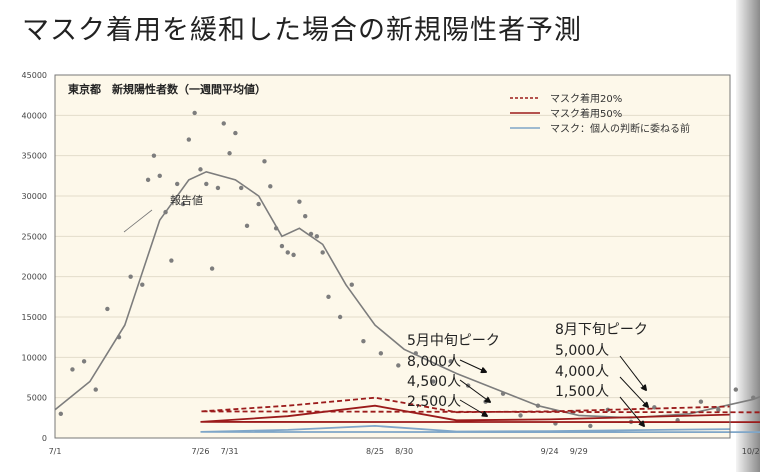 This screenshot has height=472, width=760. I want to click on arrow-aug-before, so click(631, 411).